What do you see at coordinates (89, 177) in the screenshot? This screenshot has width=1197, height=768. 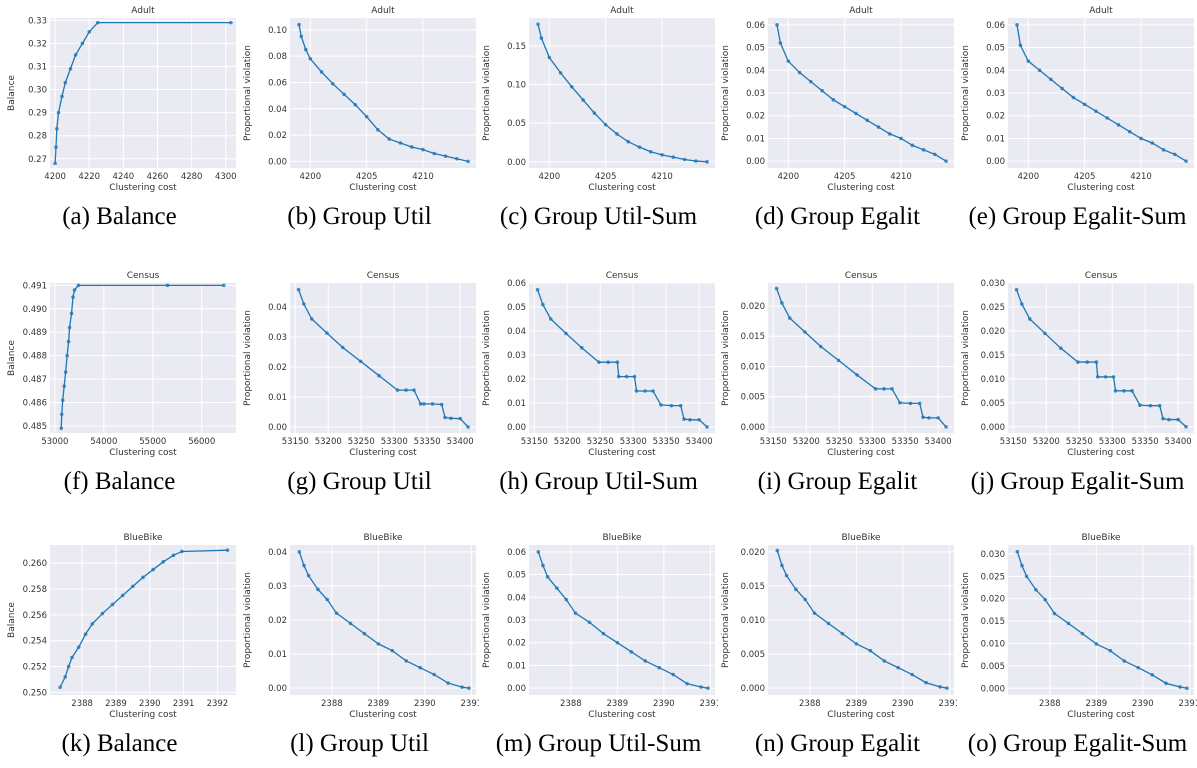 I see `x-tick-label: 4220` at bounding box center [89, 177].